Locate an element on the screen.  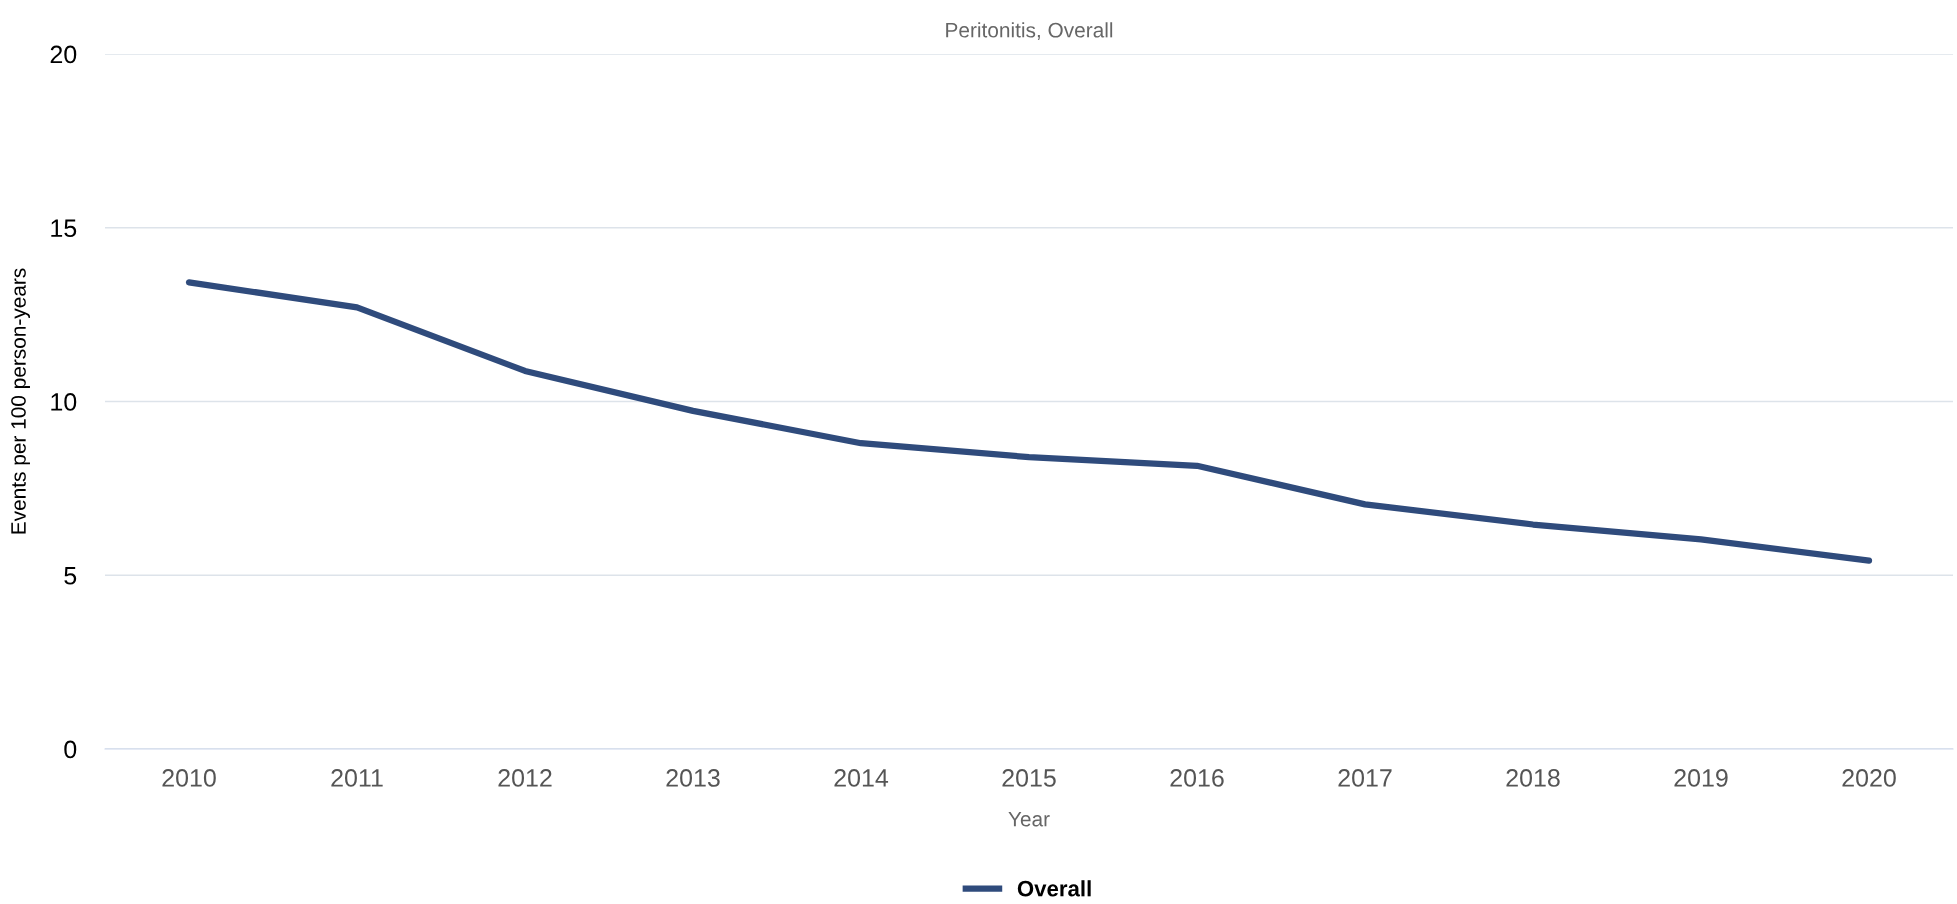
x-tick-label: 2012 is located at coordinates (525, 778).